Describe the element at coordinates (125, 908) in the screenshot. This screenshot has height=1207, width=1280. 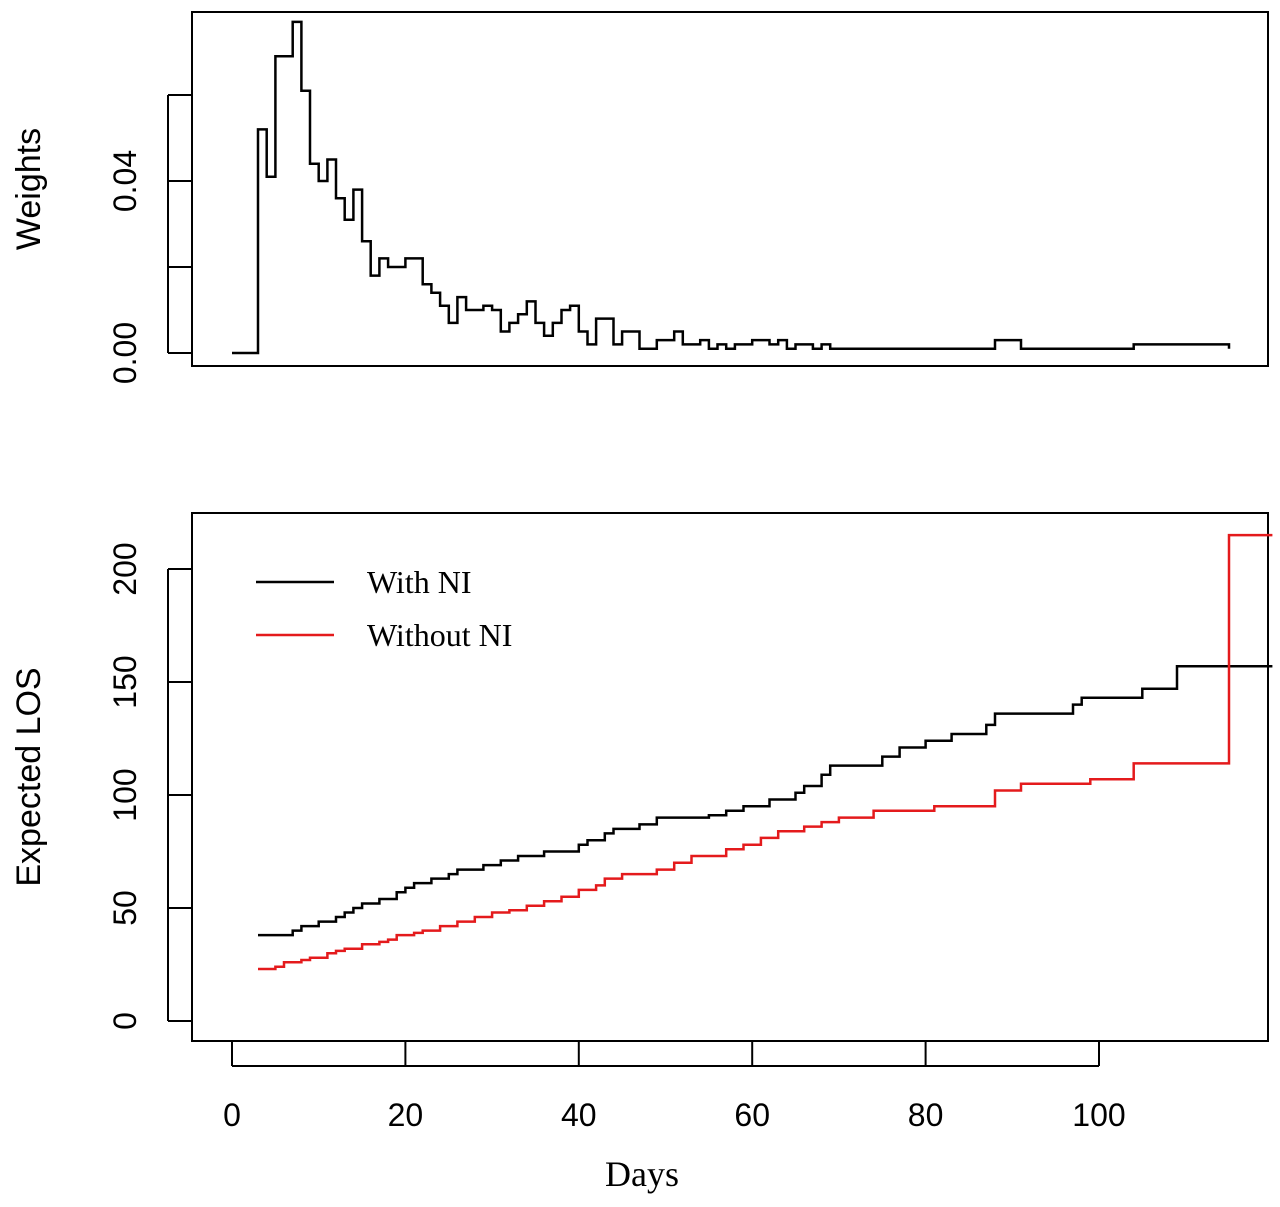
I see `los-y-tick-label: 50` at that location.